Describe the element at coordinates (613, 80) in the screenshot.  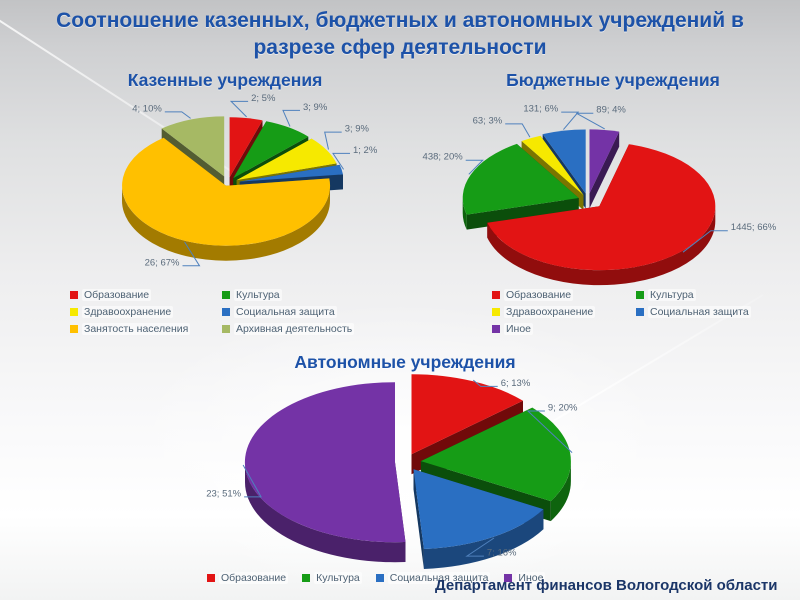
I see `chart-title-byudzhetnye: Бюджетные учреждения` at that location.